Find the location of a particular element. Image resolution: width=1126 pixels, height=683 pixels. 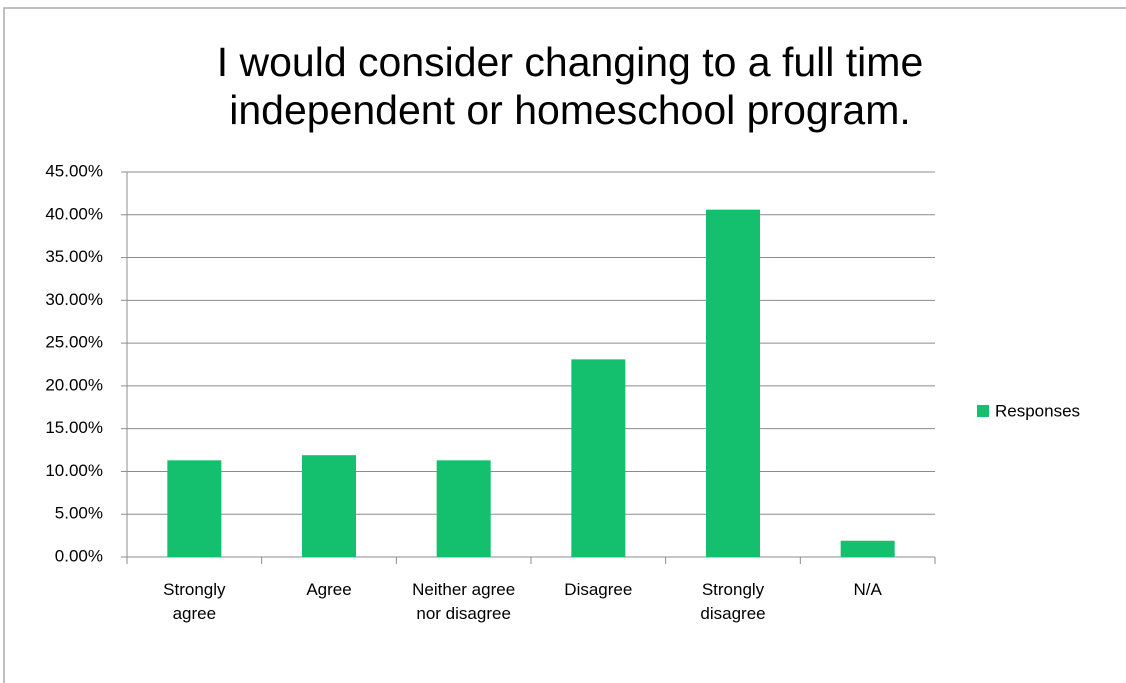

y-tick-label: 15.00% is located at coordinates (74, 427).